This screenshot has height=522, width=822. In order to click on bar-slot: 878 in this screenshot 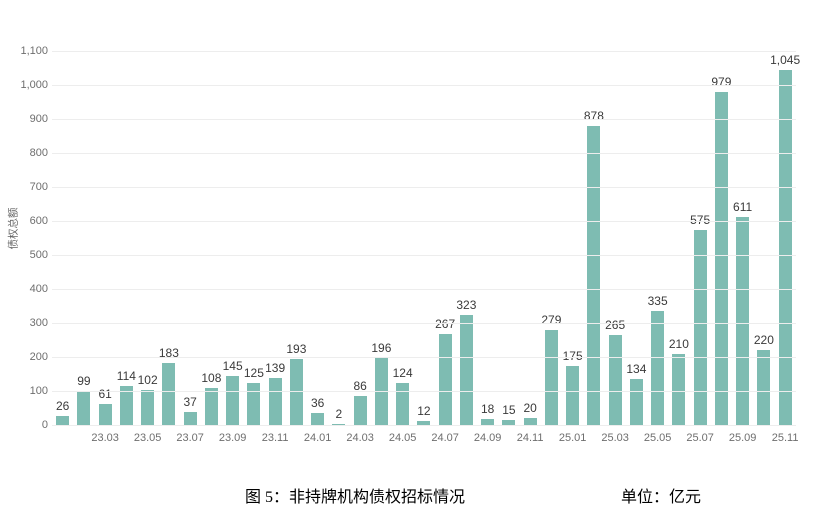, I will do `click(593, 238)`.